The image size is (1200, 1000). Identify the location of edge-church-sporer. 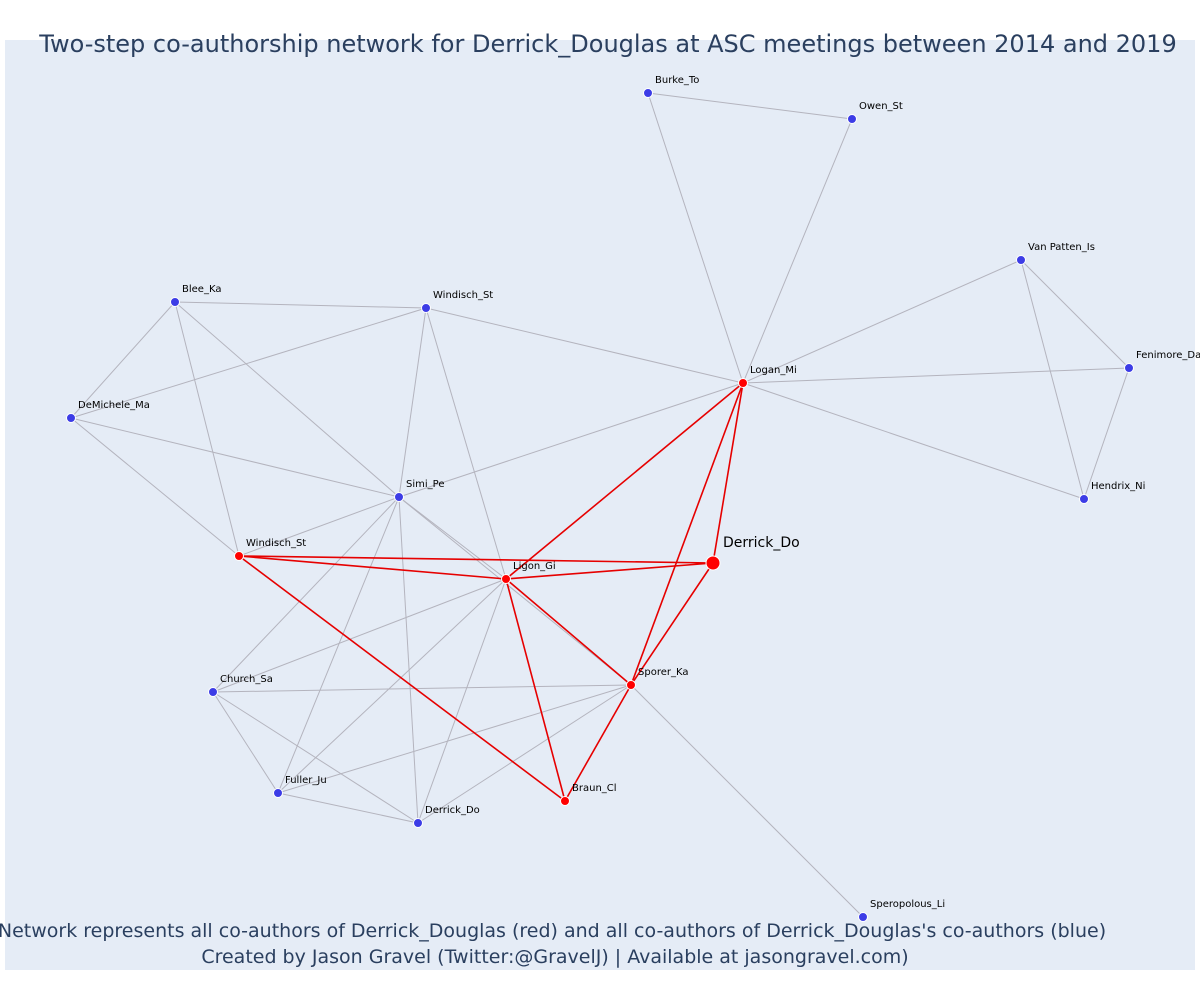
(422, 688).